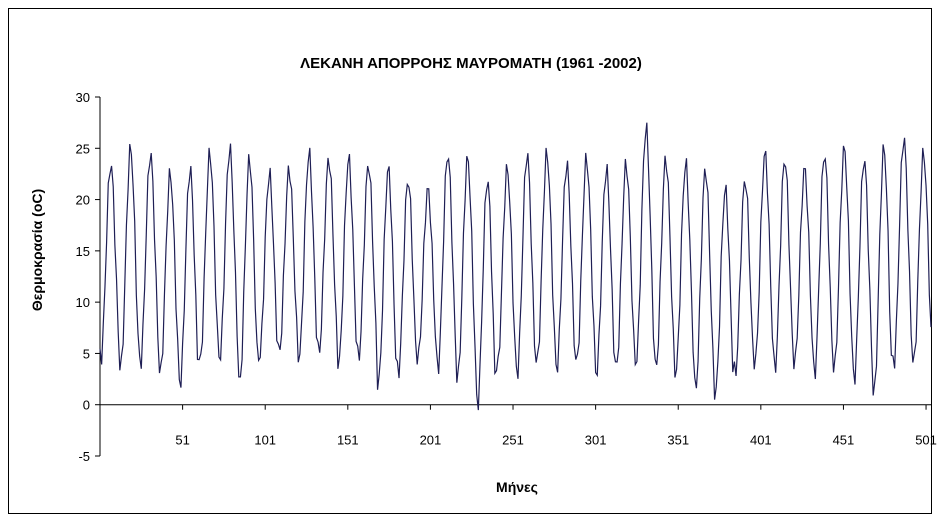 This screenshot has width=942, height=522. What do you see at coordinates (88, 277) in the screenshot?
I see `y-ticks: 30 25 20 15 10 5 0 -5` at bounding box center [88, 277].